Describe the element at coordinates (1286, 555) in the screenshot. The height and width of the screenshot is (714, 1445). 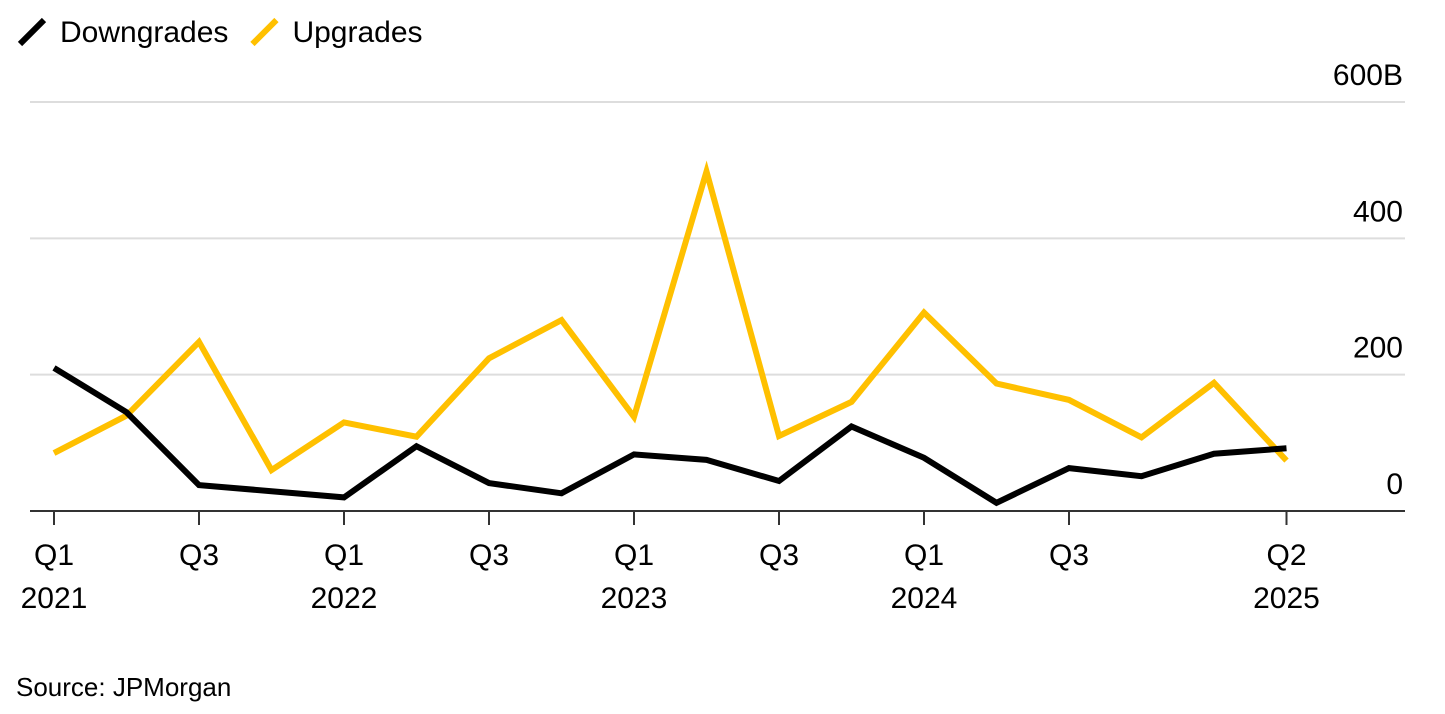
I see `x-tick-label: Q2` at that location.